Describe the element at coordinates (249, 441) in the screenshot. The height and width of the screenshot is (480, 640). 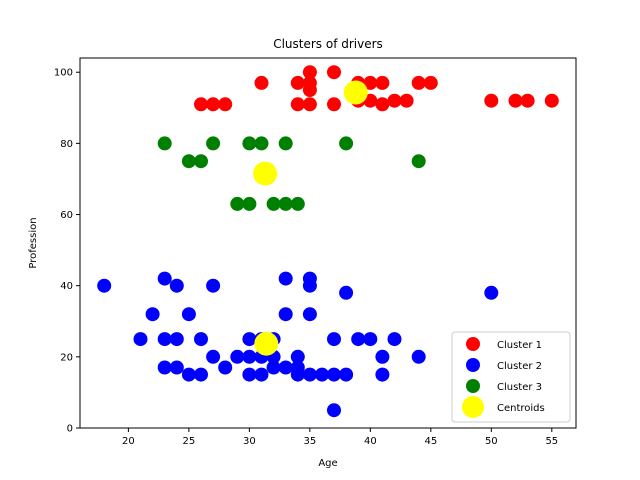
I see `x-tick-label: 30` at that location.